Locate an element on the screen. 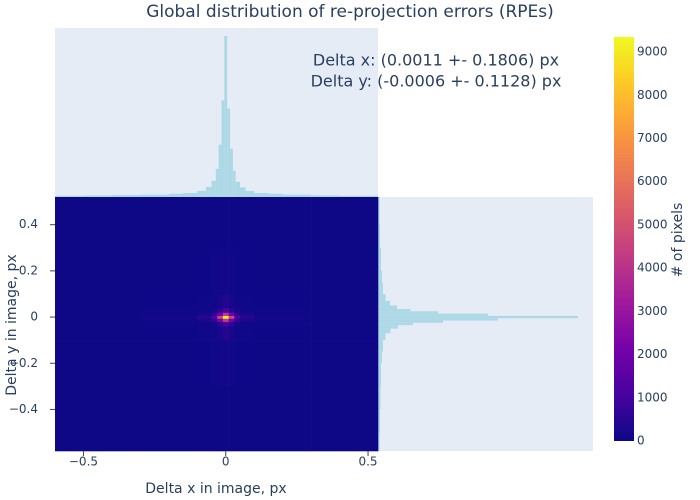 Image resolution: width=700 pixels, height=500 pixels. colorbar-tick-label: 3000 is located at coordinates (652, 311).